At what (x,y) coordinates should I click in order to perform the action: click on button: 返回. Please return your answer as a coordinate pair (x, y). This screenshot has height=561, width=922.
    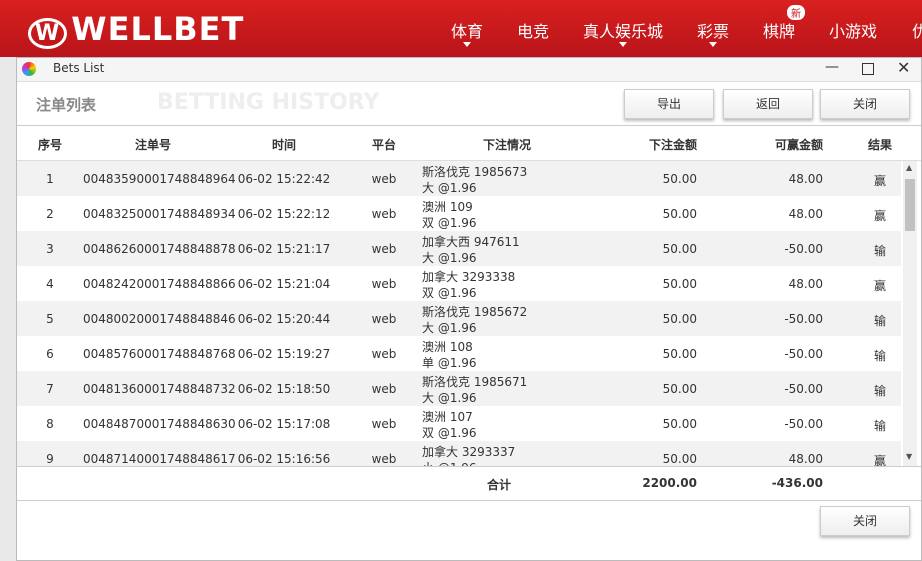
    Looking at the image, I should click on (768, 104).